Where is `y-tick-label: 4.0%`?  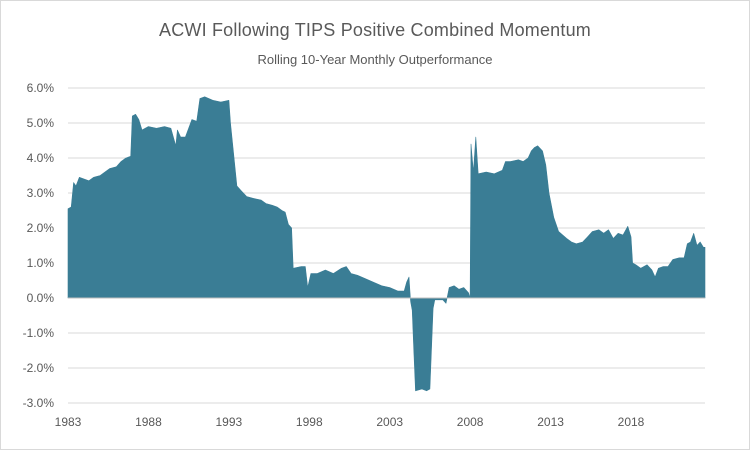
y-tick-label: 4.0% is located at coordinates (41, 158).